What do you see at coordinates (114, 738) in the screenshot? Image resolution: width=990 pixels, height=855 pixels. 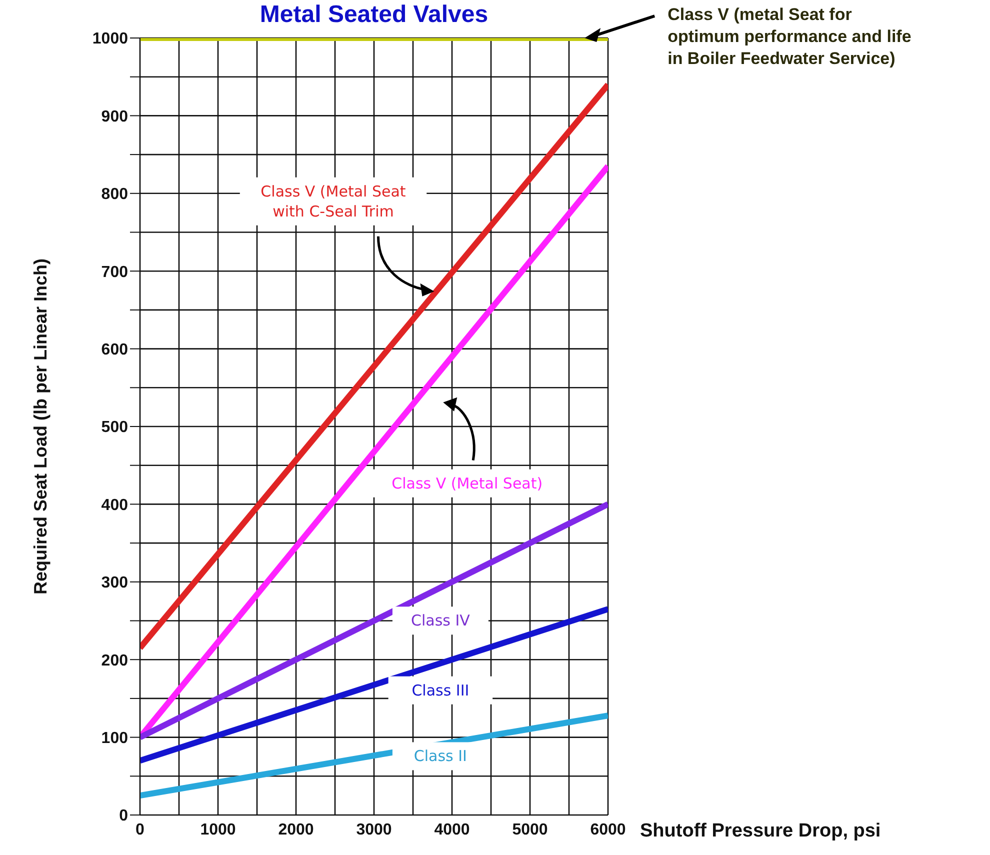 I see `y-tick-label: 100` at bounding box center [114, 738].